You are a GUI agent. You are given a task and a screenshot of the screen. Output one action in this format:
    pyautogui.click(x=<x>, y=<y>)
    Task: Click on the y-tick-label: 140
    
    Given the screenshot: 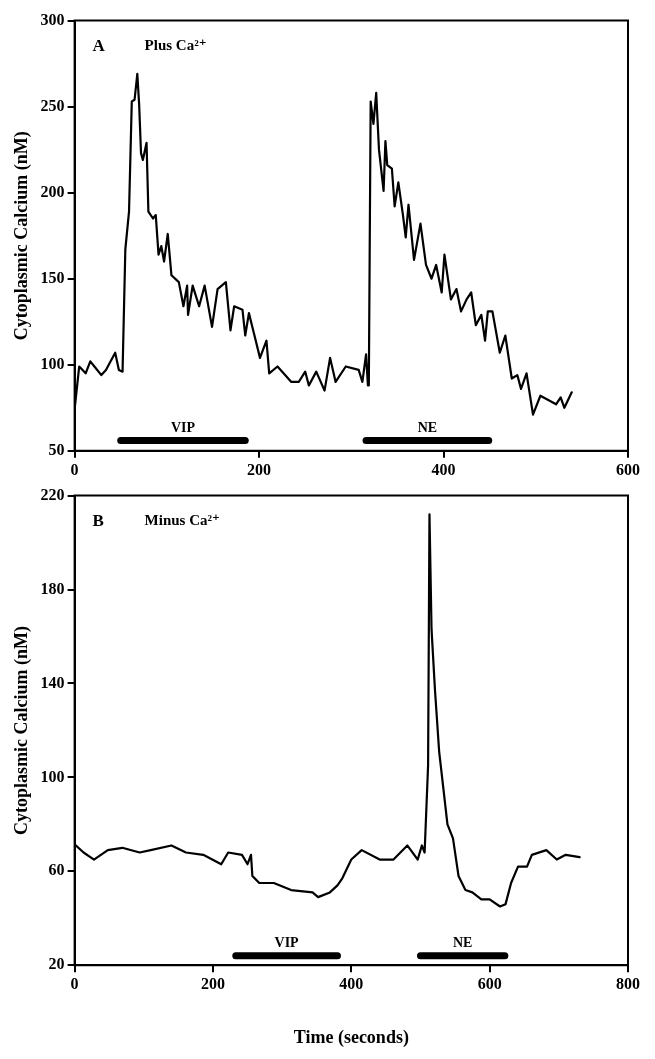 What is the action you would take?
    pyautogui.click(x=52, y=682)
    